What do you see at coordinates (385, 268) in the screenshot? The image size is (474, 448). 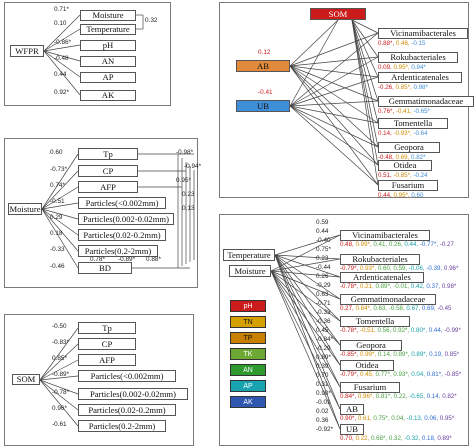 I see `correlation-value: 0.60,` at bounding box center [385, 268].